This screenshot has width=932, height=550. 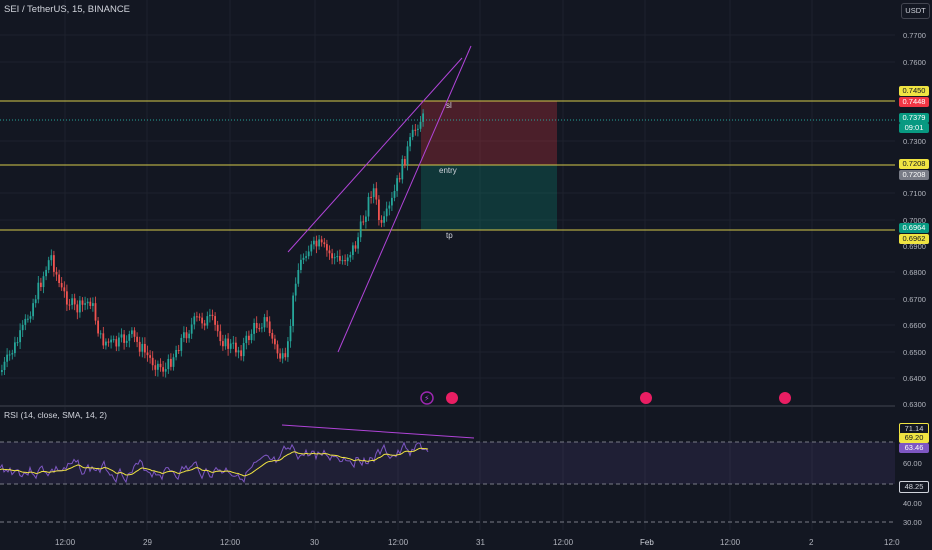 What do you see at coordinates (448, 170) in the screenshot?
I see `entry-label: entry` at bounding box center [448, 170].